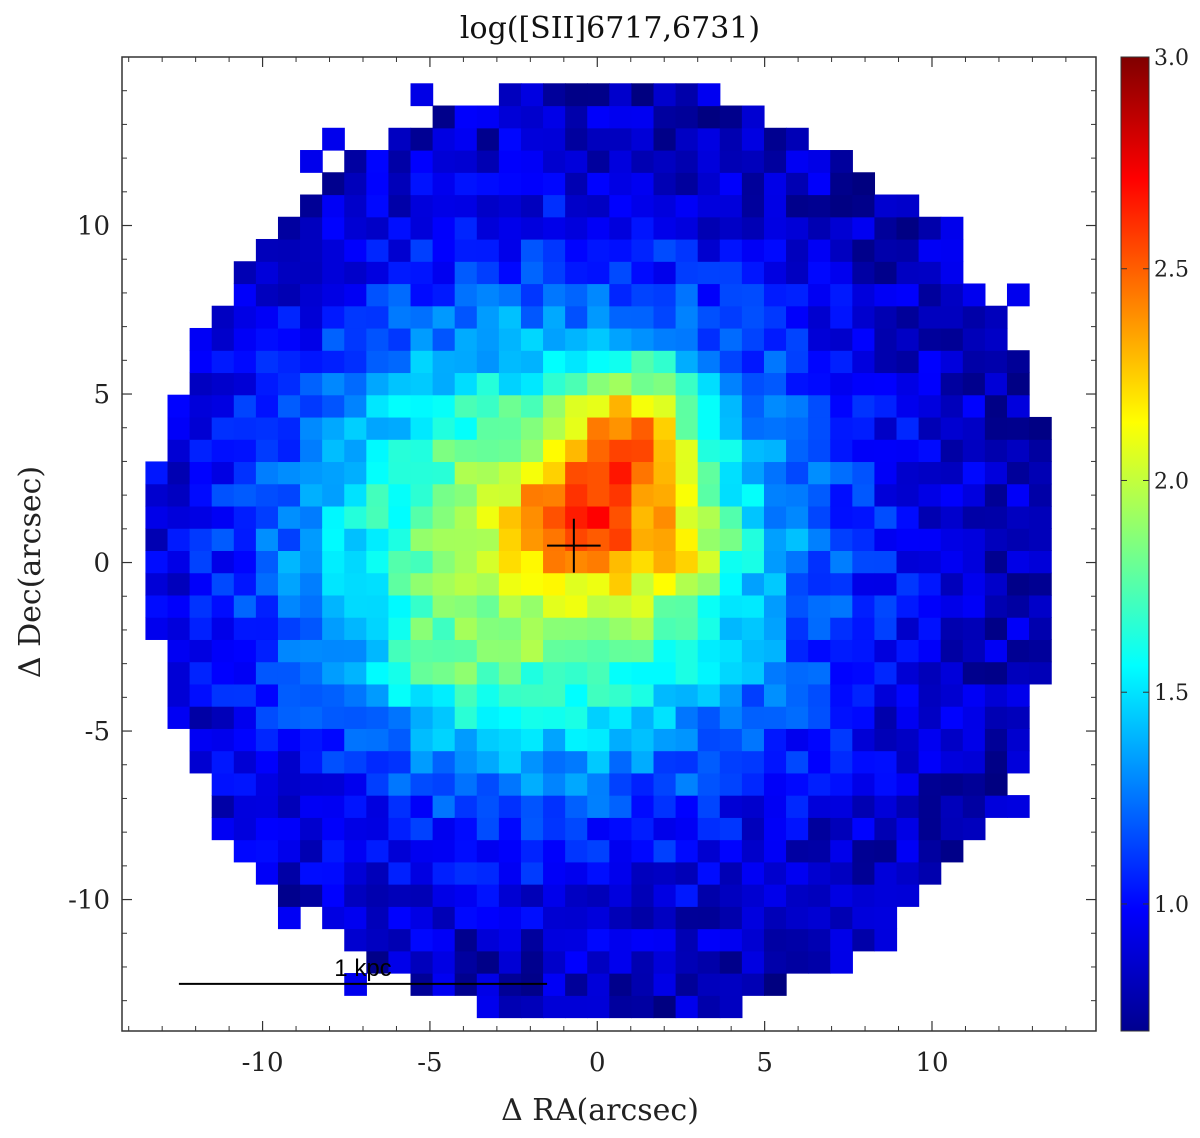 This screenshot has width=1200, height=1138. I want to click on y-tick-label: -5, so click(97, 732).